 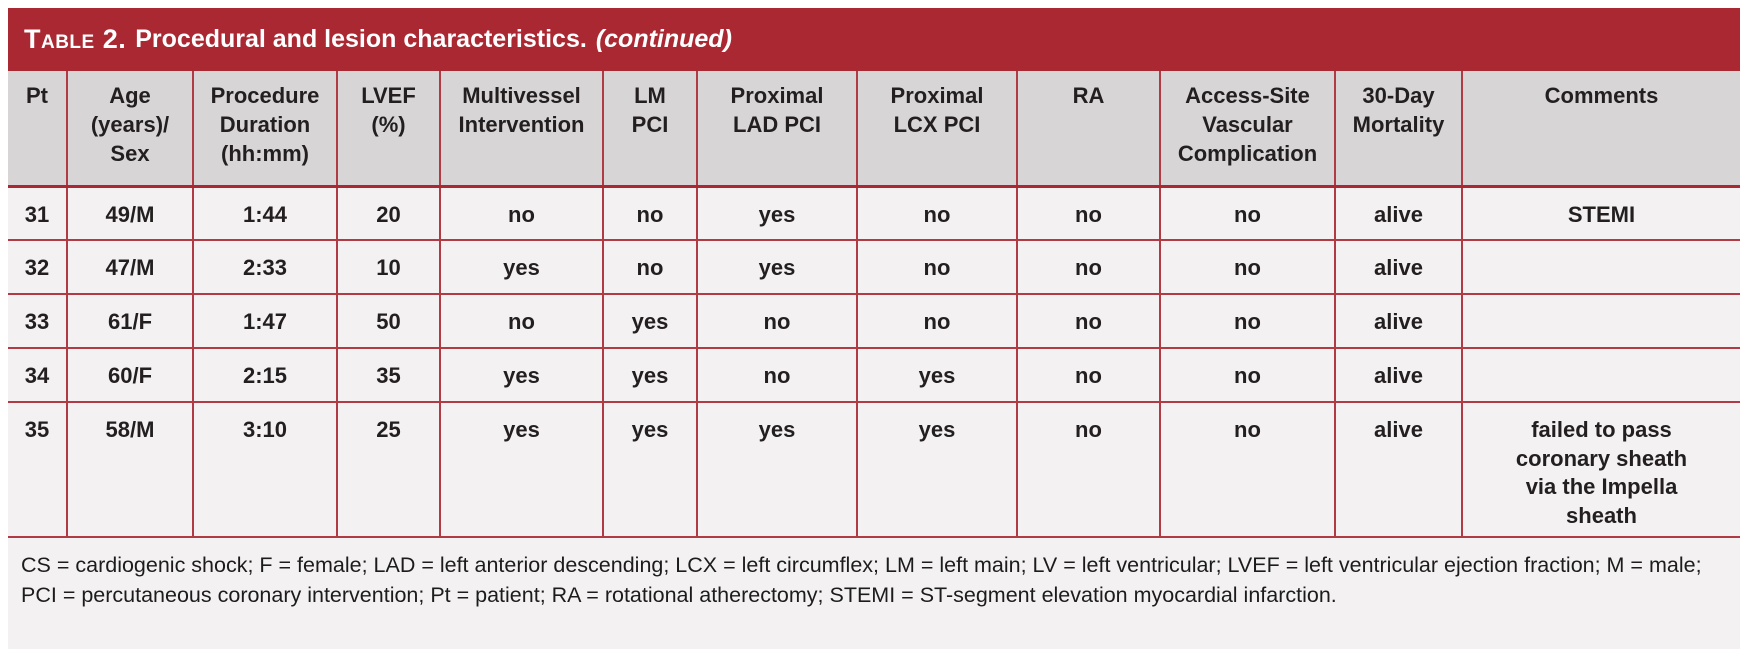 What do you see at coordinates (37, 129) in the screenshot?
I see `col-header-pt: Pt` at bounding box center [37, 129].